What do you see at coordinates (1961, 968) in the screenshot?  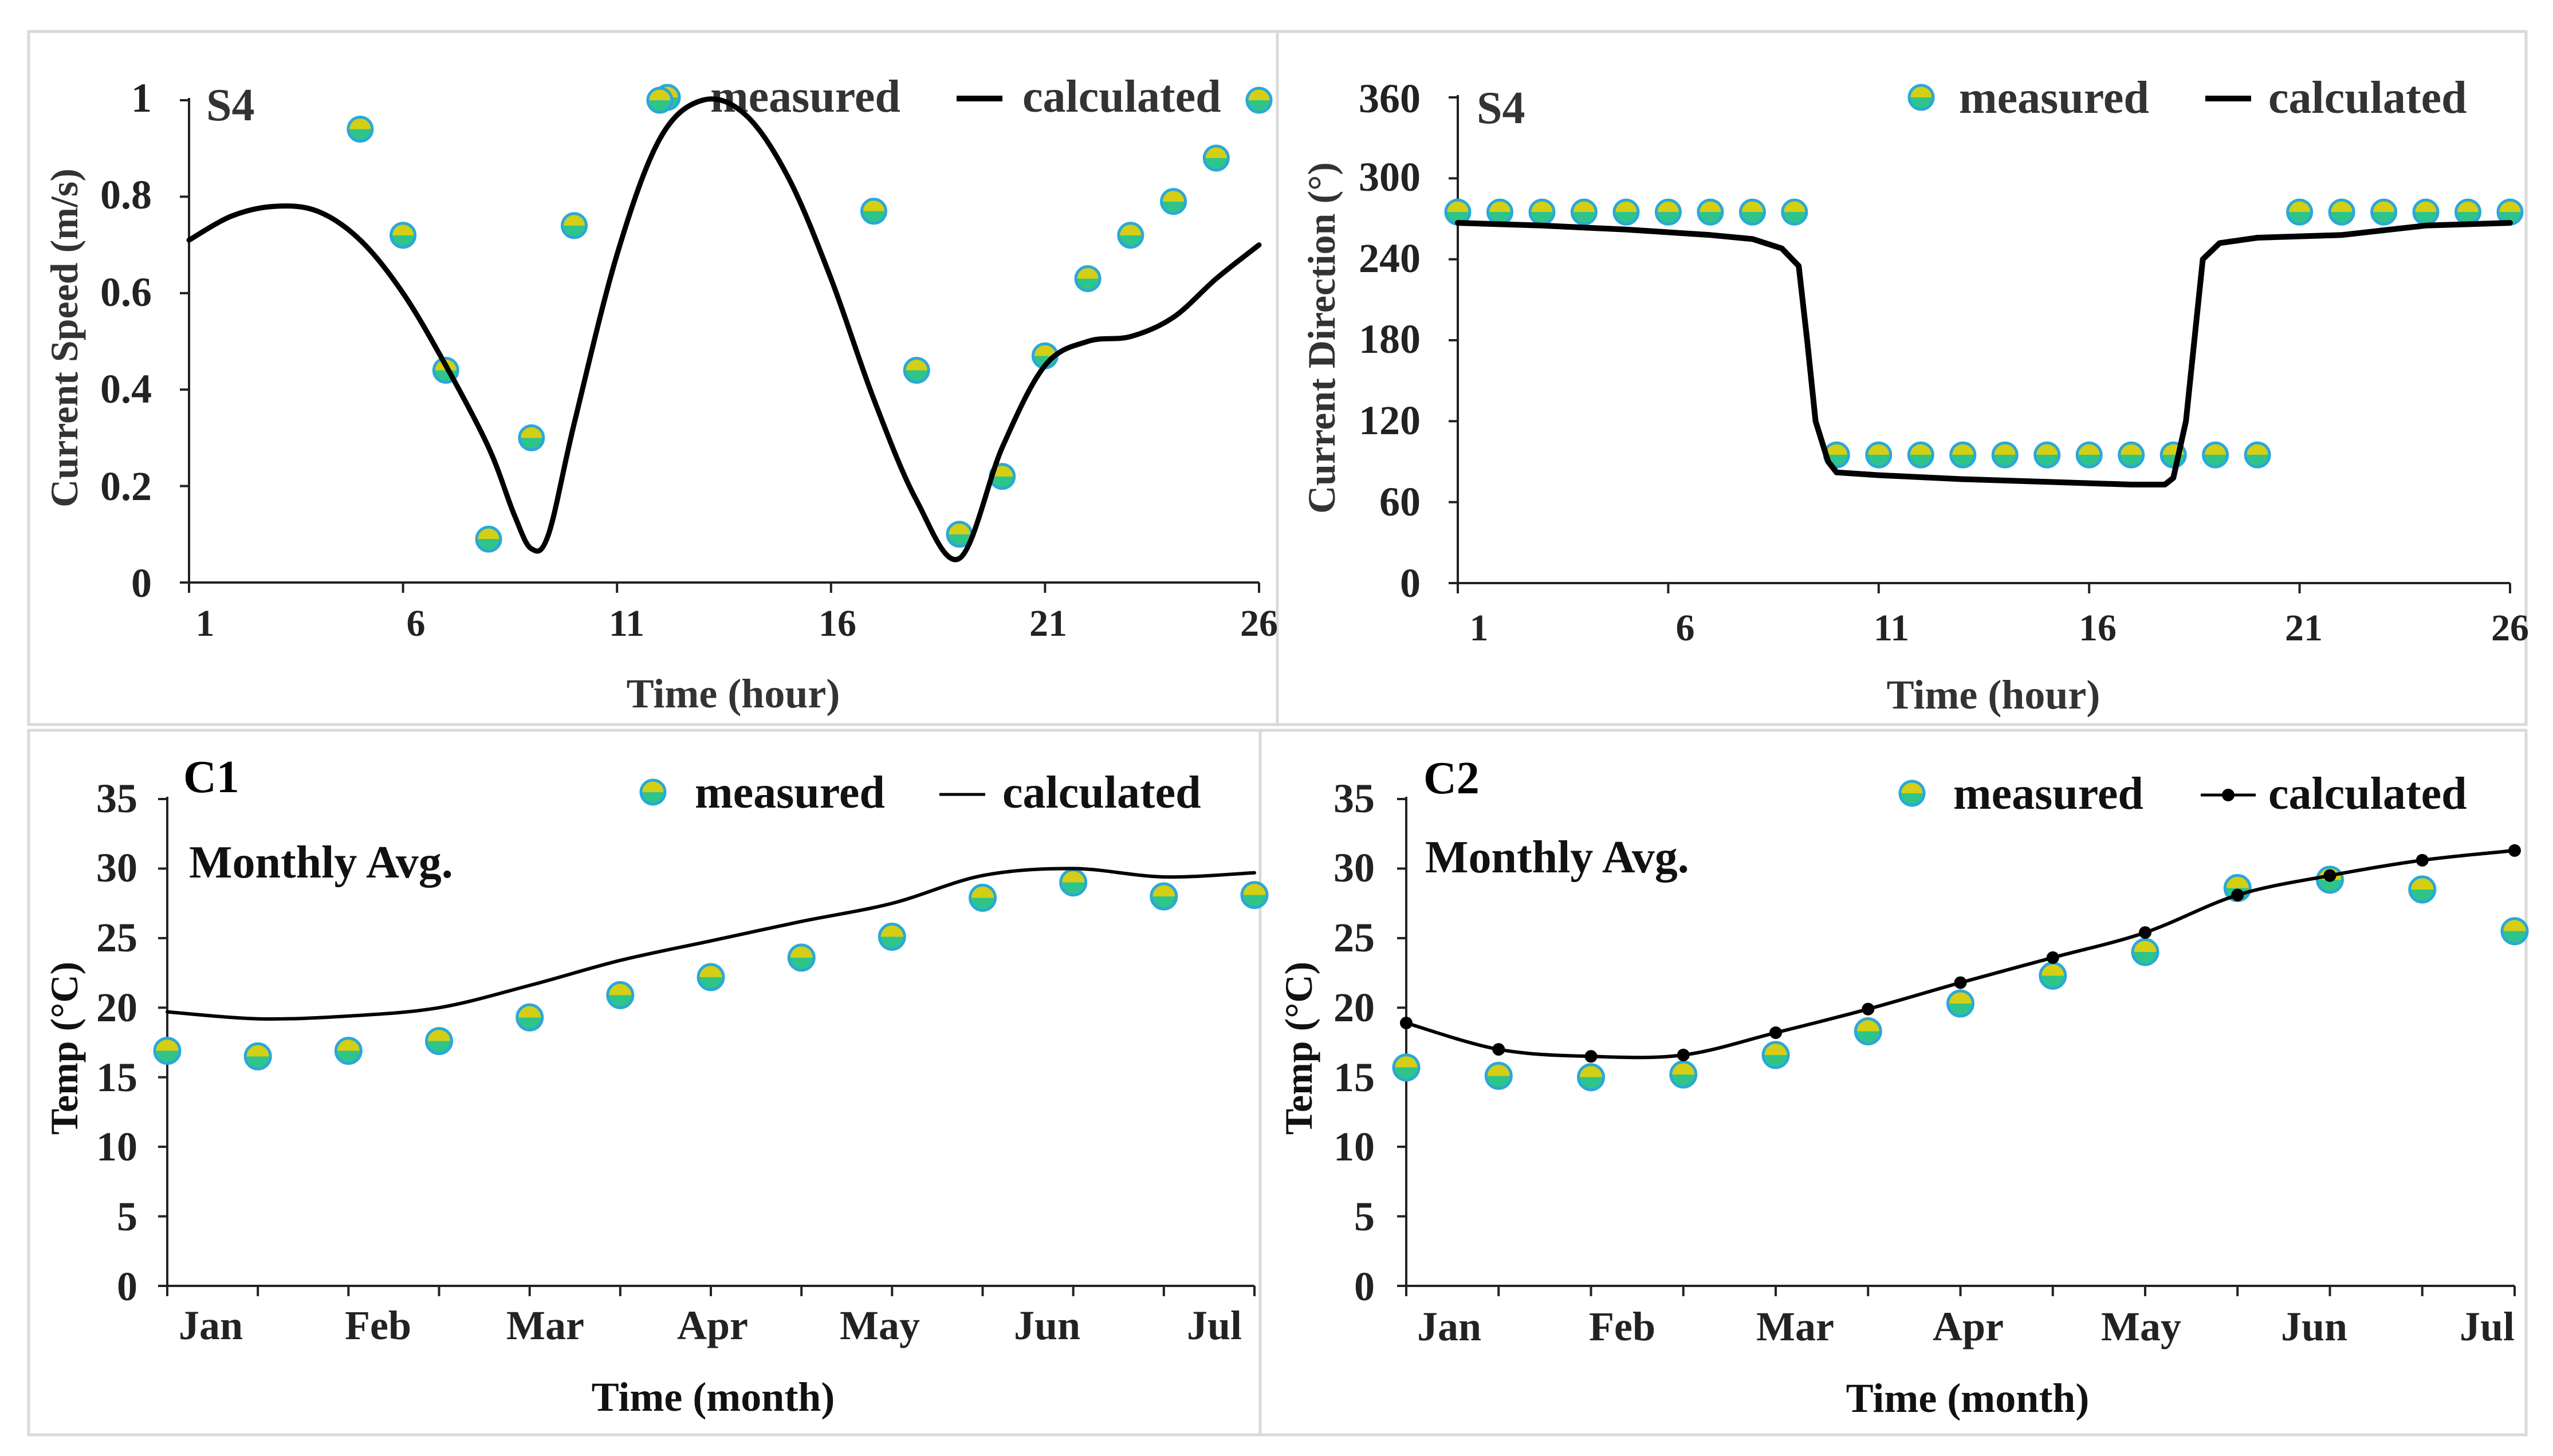 I see `c2-series` at bounding box center [1961, 968].